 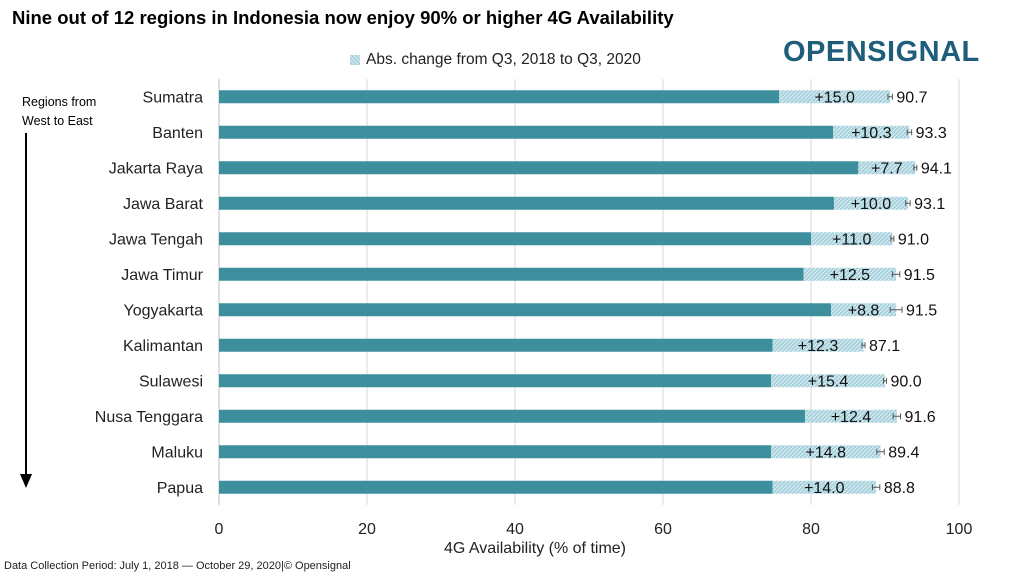 What do you see at coordinates (57, 121) in the screenshot?
I see `arrow-label-line2: West to East` at bounding box center [57, 121].